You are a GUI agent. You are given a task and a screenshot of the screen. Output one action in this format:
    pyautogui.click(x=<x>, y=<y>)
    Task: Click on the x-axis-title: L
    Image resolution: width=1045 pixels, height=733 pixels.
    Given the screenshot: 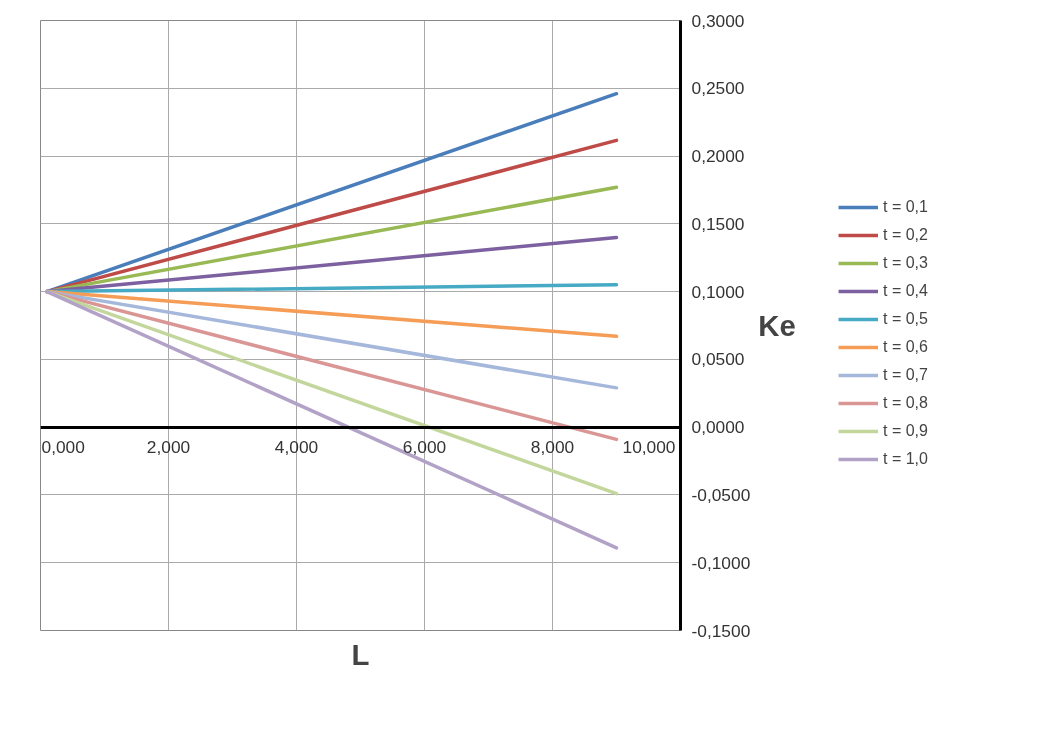 What is the action you would take?
    pyautogui.click(x=360, y=654)
    